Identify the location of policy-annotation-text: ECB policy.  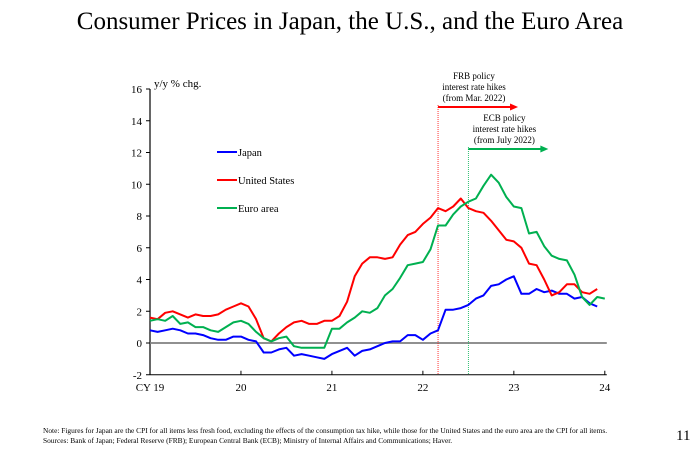
(504, 118).